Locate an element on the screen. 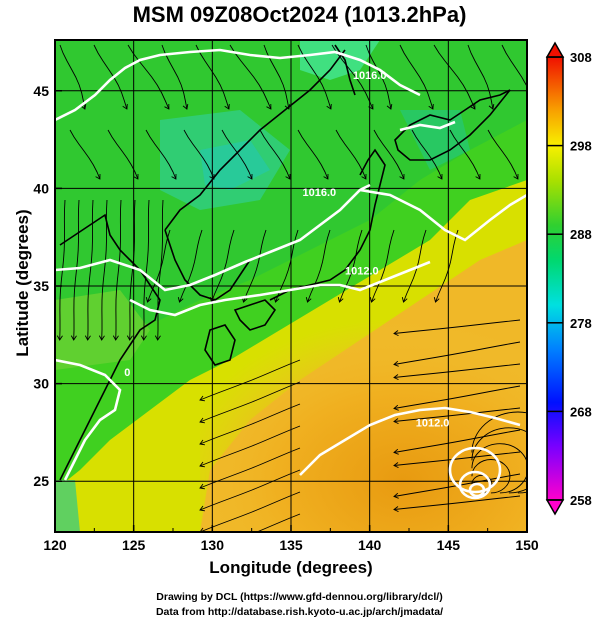 The image size is (599, 625). colorbar-tick-label: 258 is located at coordinates (581, 500).